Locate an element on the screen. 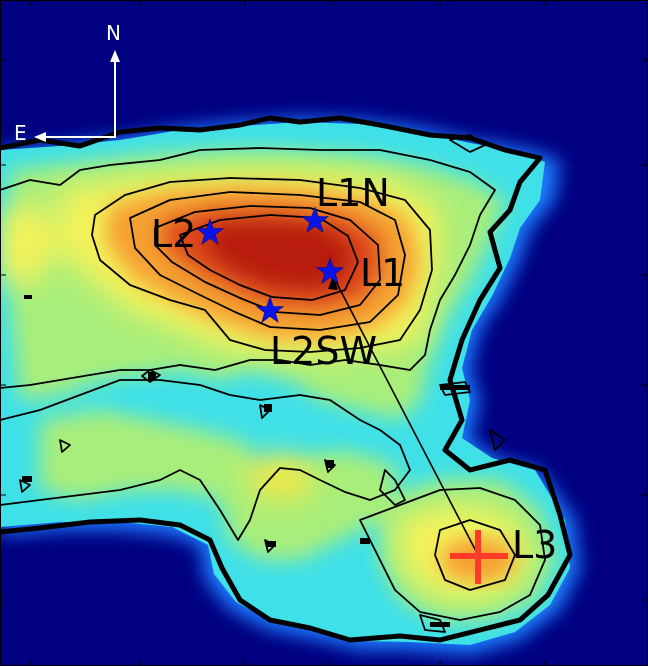 The image size is (648, 666). label-L2SW: L2SW is located at coordinates (323, 351).